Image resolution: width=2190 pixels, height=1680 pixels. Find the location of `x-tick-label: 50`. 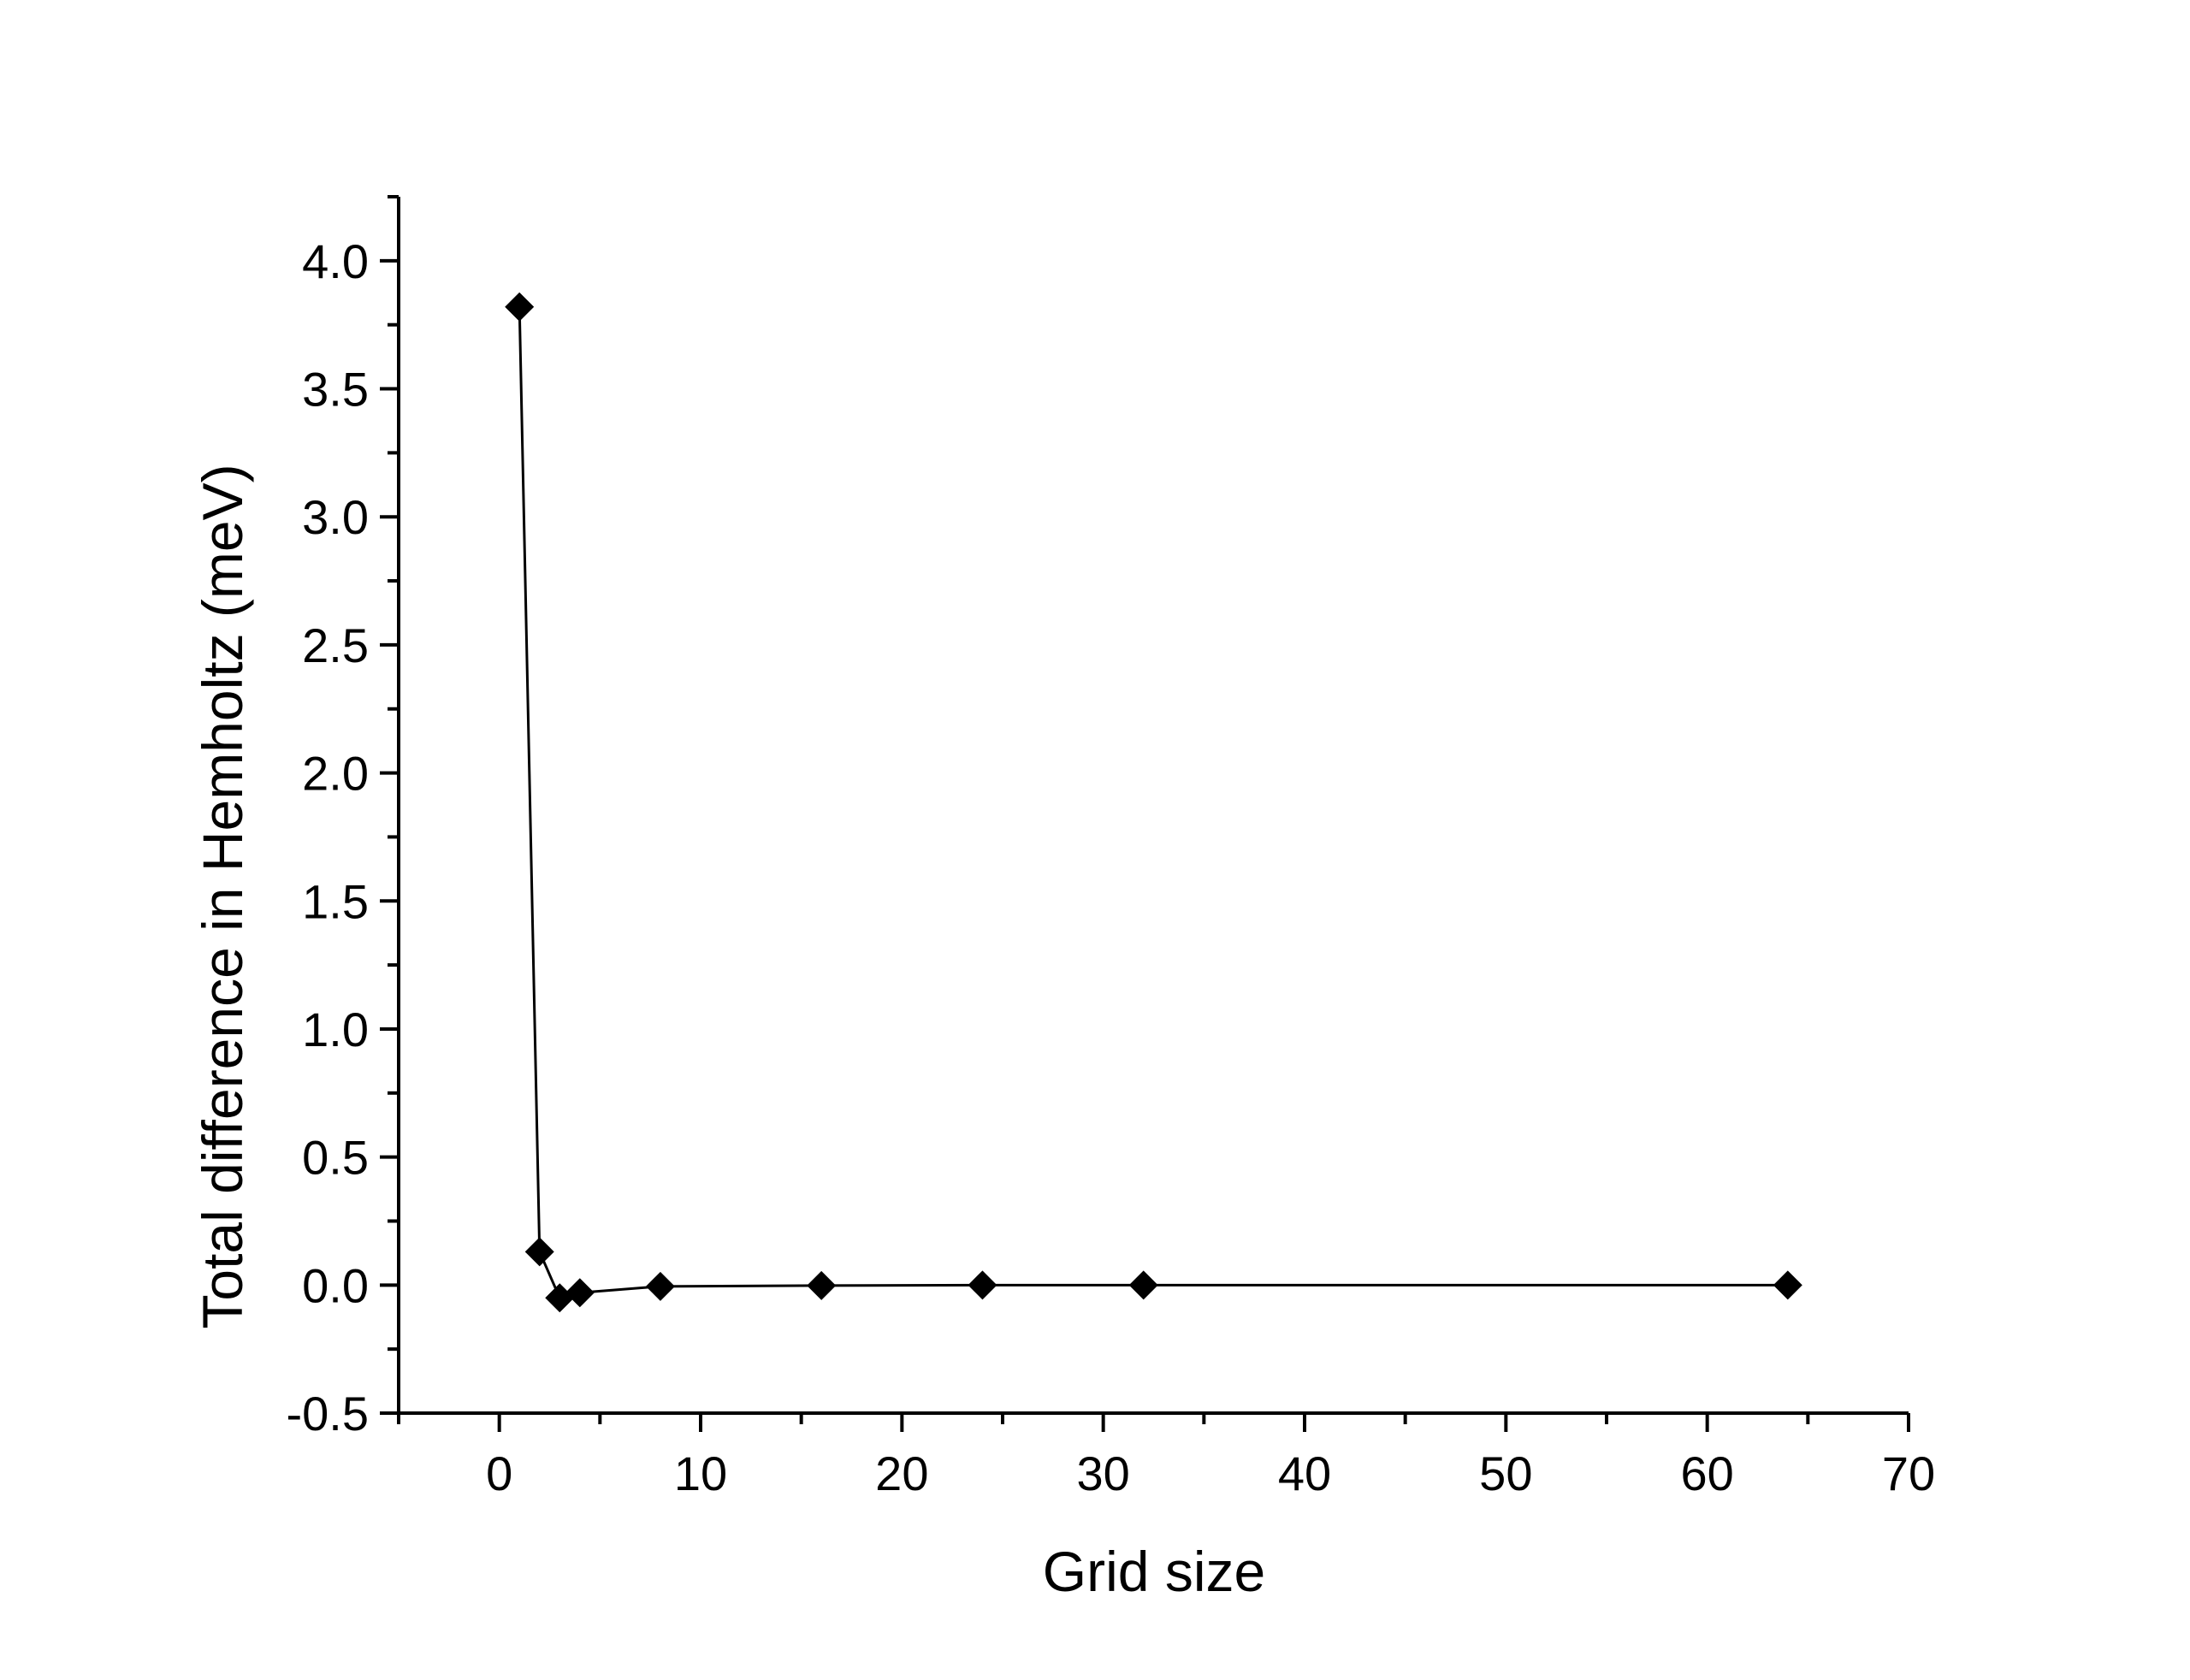

x-tick-label: 50 is located at coordinates (1505, 1473).